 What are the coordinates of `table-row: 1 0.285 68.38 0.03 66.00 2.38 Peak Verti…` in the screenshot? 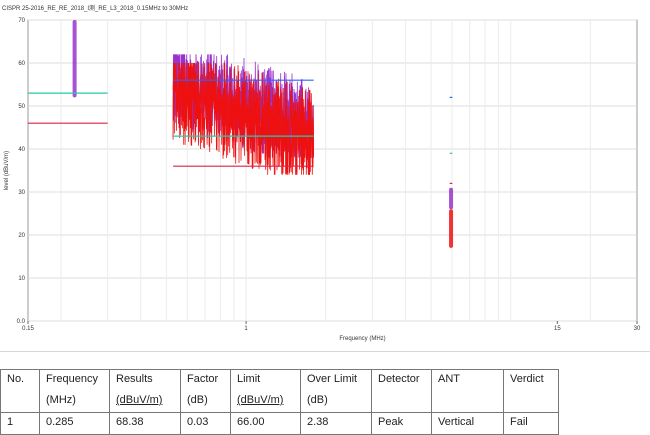 It's located at (279, 423).